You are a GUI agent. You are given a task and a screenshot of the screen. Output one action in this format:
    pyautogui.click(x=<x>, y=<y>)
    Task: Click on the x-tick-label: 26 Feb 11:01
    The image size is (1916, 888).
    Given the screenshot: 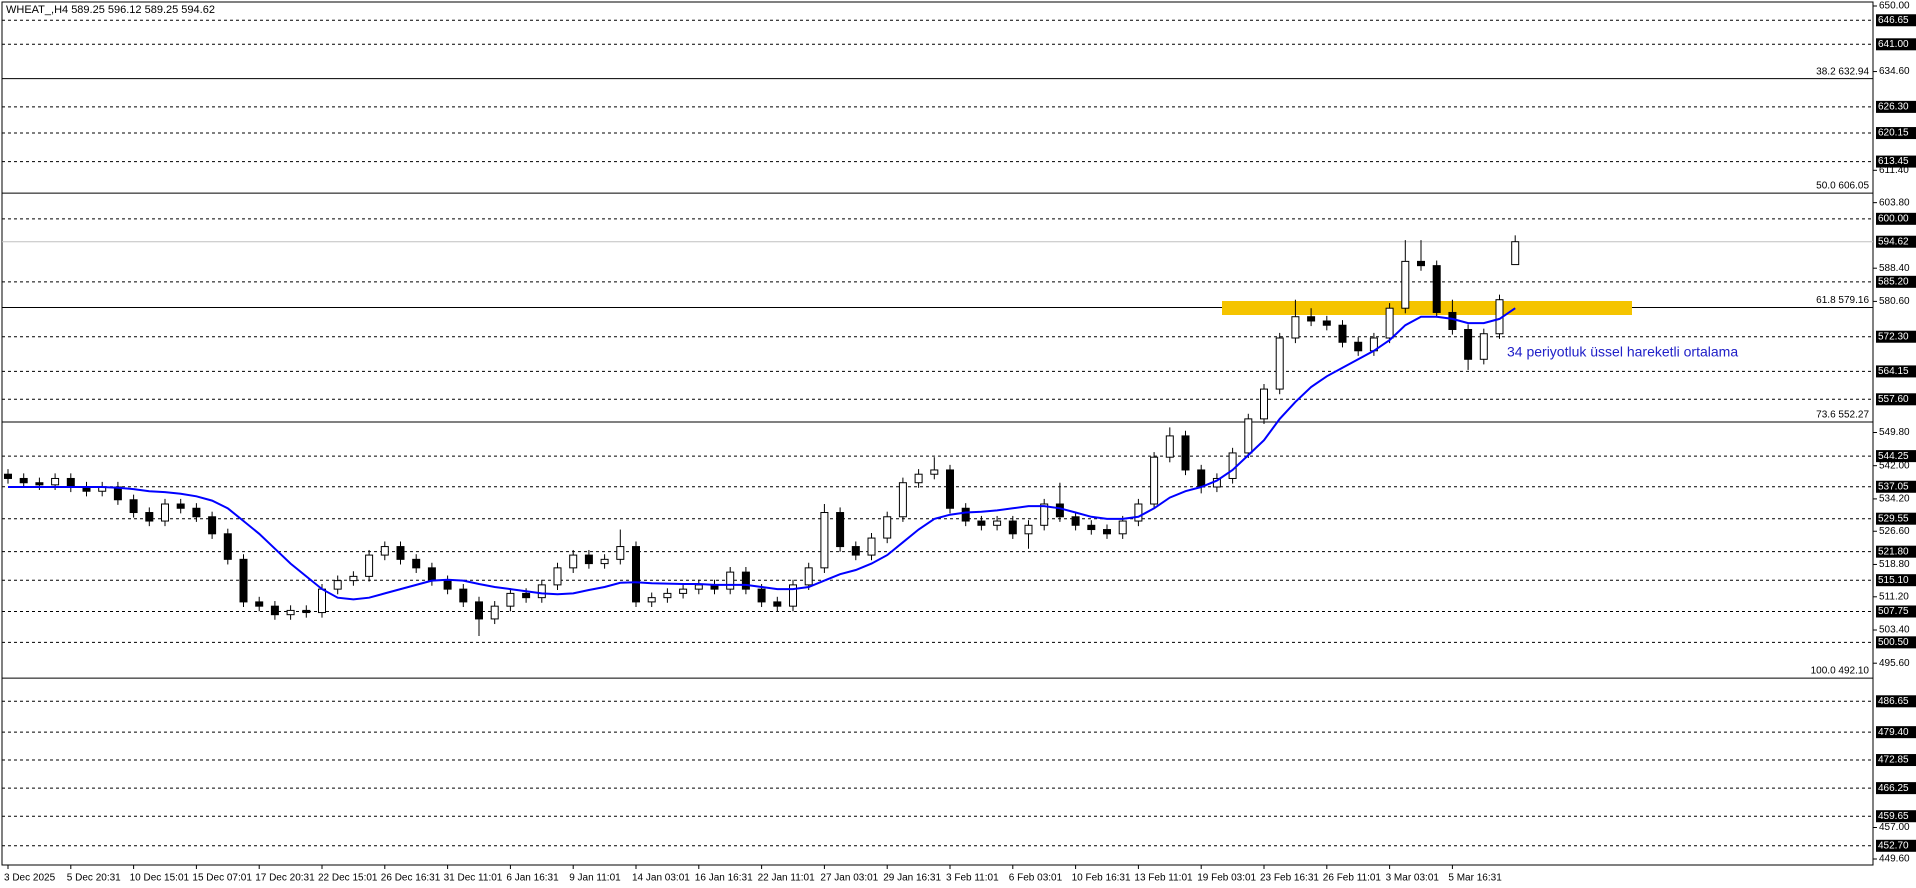 What is the action you would take?
    pyautogui.click(x=1352, y=878)
    